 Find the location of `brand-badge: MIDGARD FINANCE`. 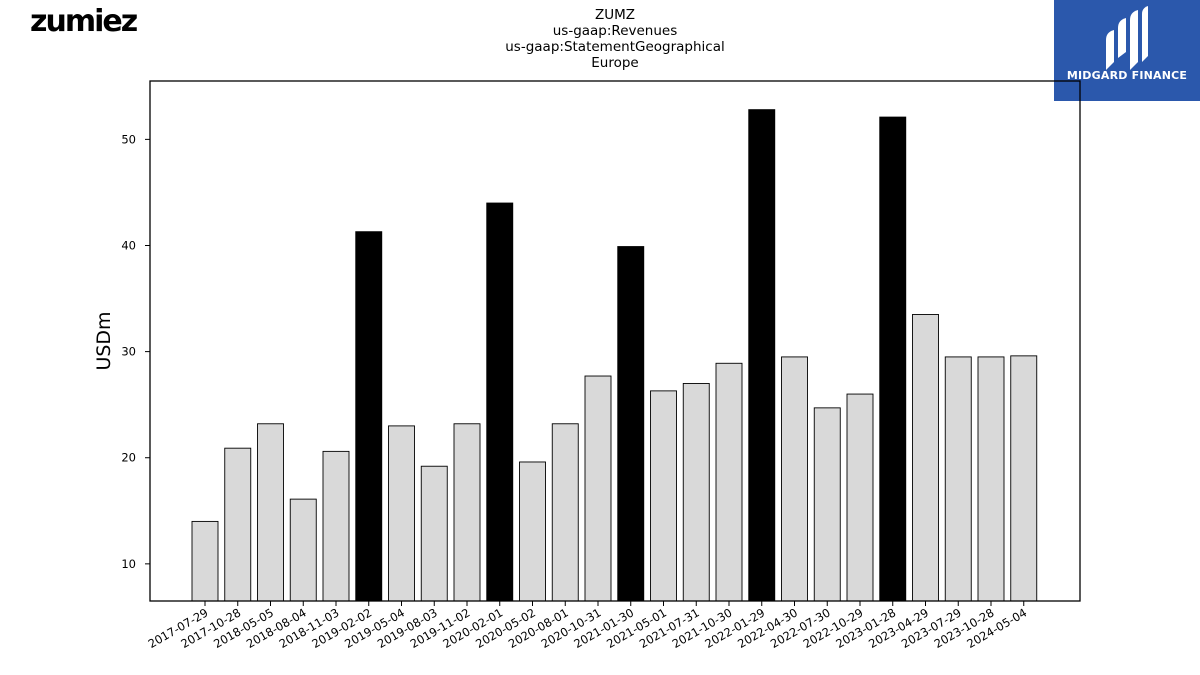

brand-badge: MIDGARD FINANCE is located at coordinates (1127, 50).